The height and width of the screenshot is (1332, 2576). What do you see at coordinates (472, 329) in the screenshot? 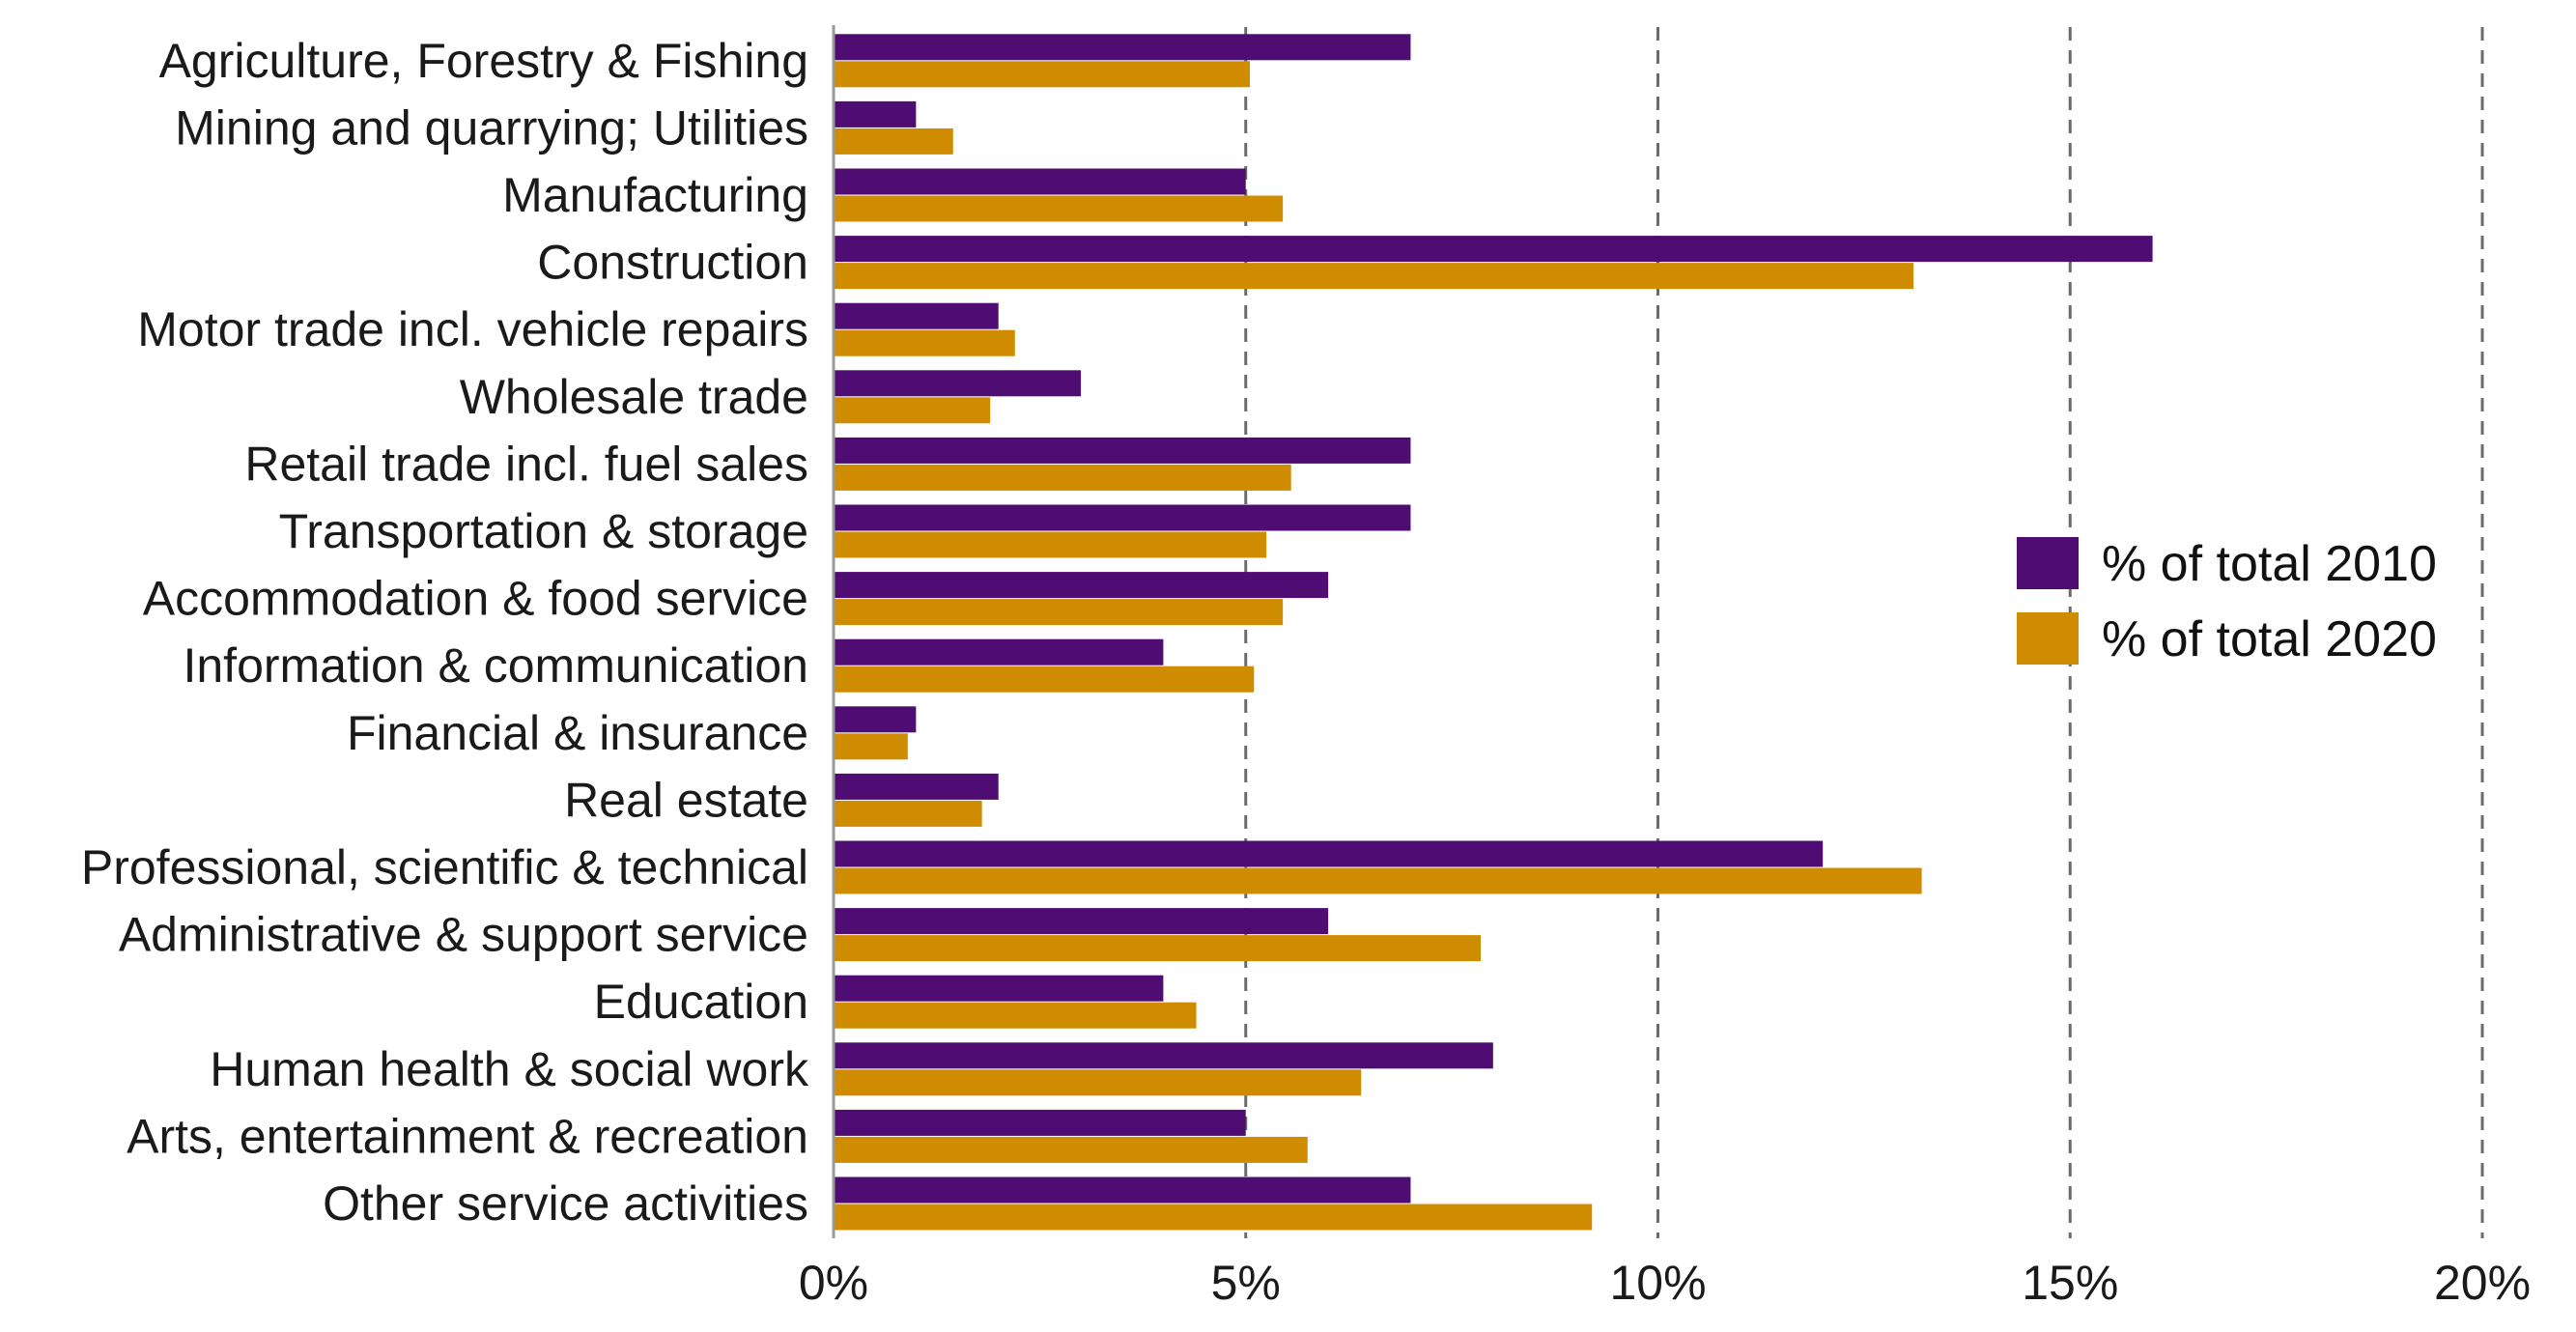
I see `category-label: Motor trade incl. vehicle repairs` at bounding box center [472, 329].